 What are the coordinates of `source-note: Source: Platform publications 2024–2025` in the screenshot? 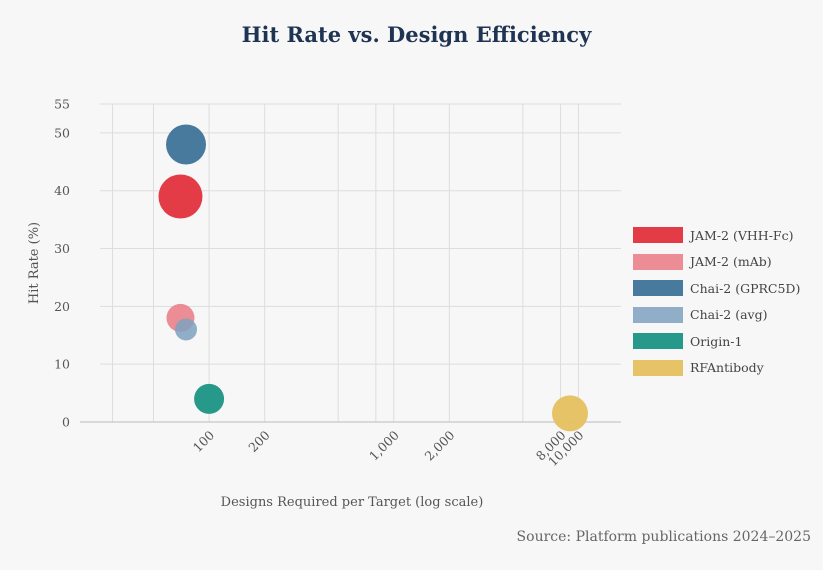 It's located at (663, 537).